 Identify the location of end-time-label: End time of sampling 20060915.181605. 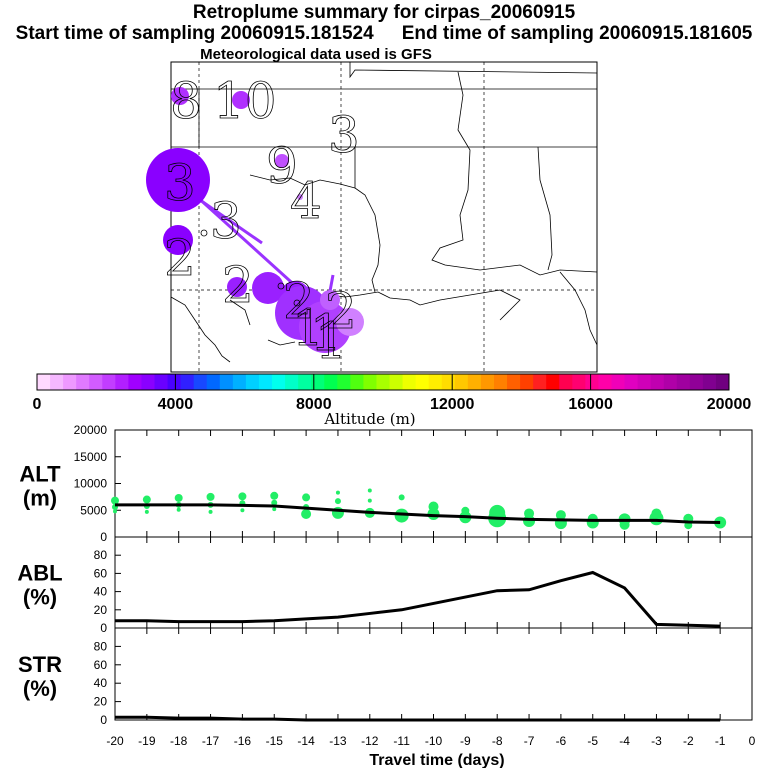
(577, 33).